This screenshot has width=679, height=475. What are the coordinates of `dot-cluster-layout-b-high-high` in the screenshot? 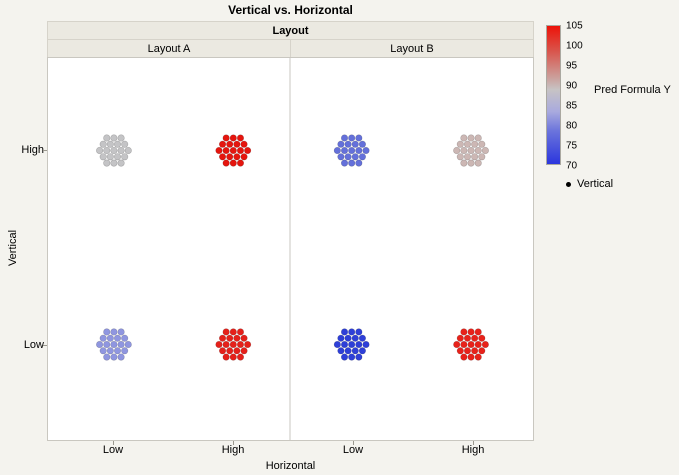 It's located at (471, 150).